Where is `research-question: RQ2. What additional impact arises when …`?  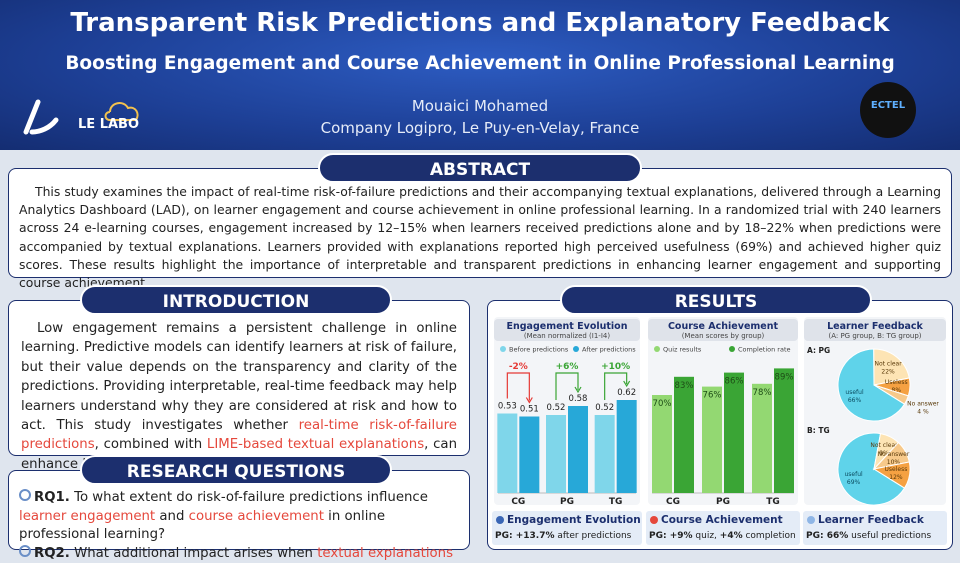
research-question: RQ2. What additional impact arises when … is located at coordinates (239, 554).